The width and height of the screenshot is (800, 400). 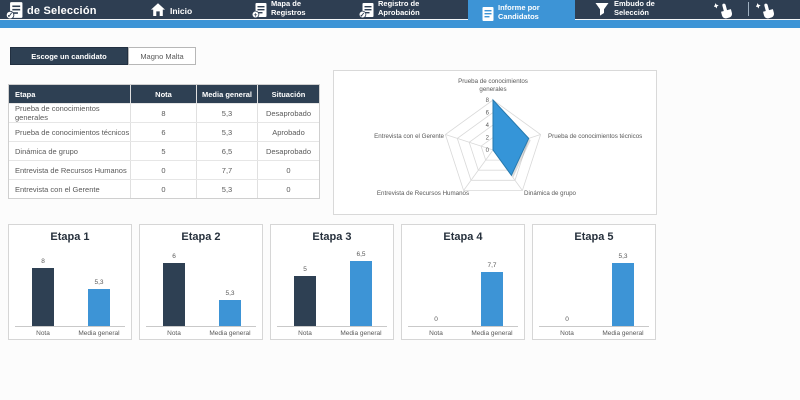 I want to click on etapa-card-4: Etapa 4 0 Nota 7,7 Media general, so click(x=463, y=282).